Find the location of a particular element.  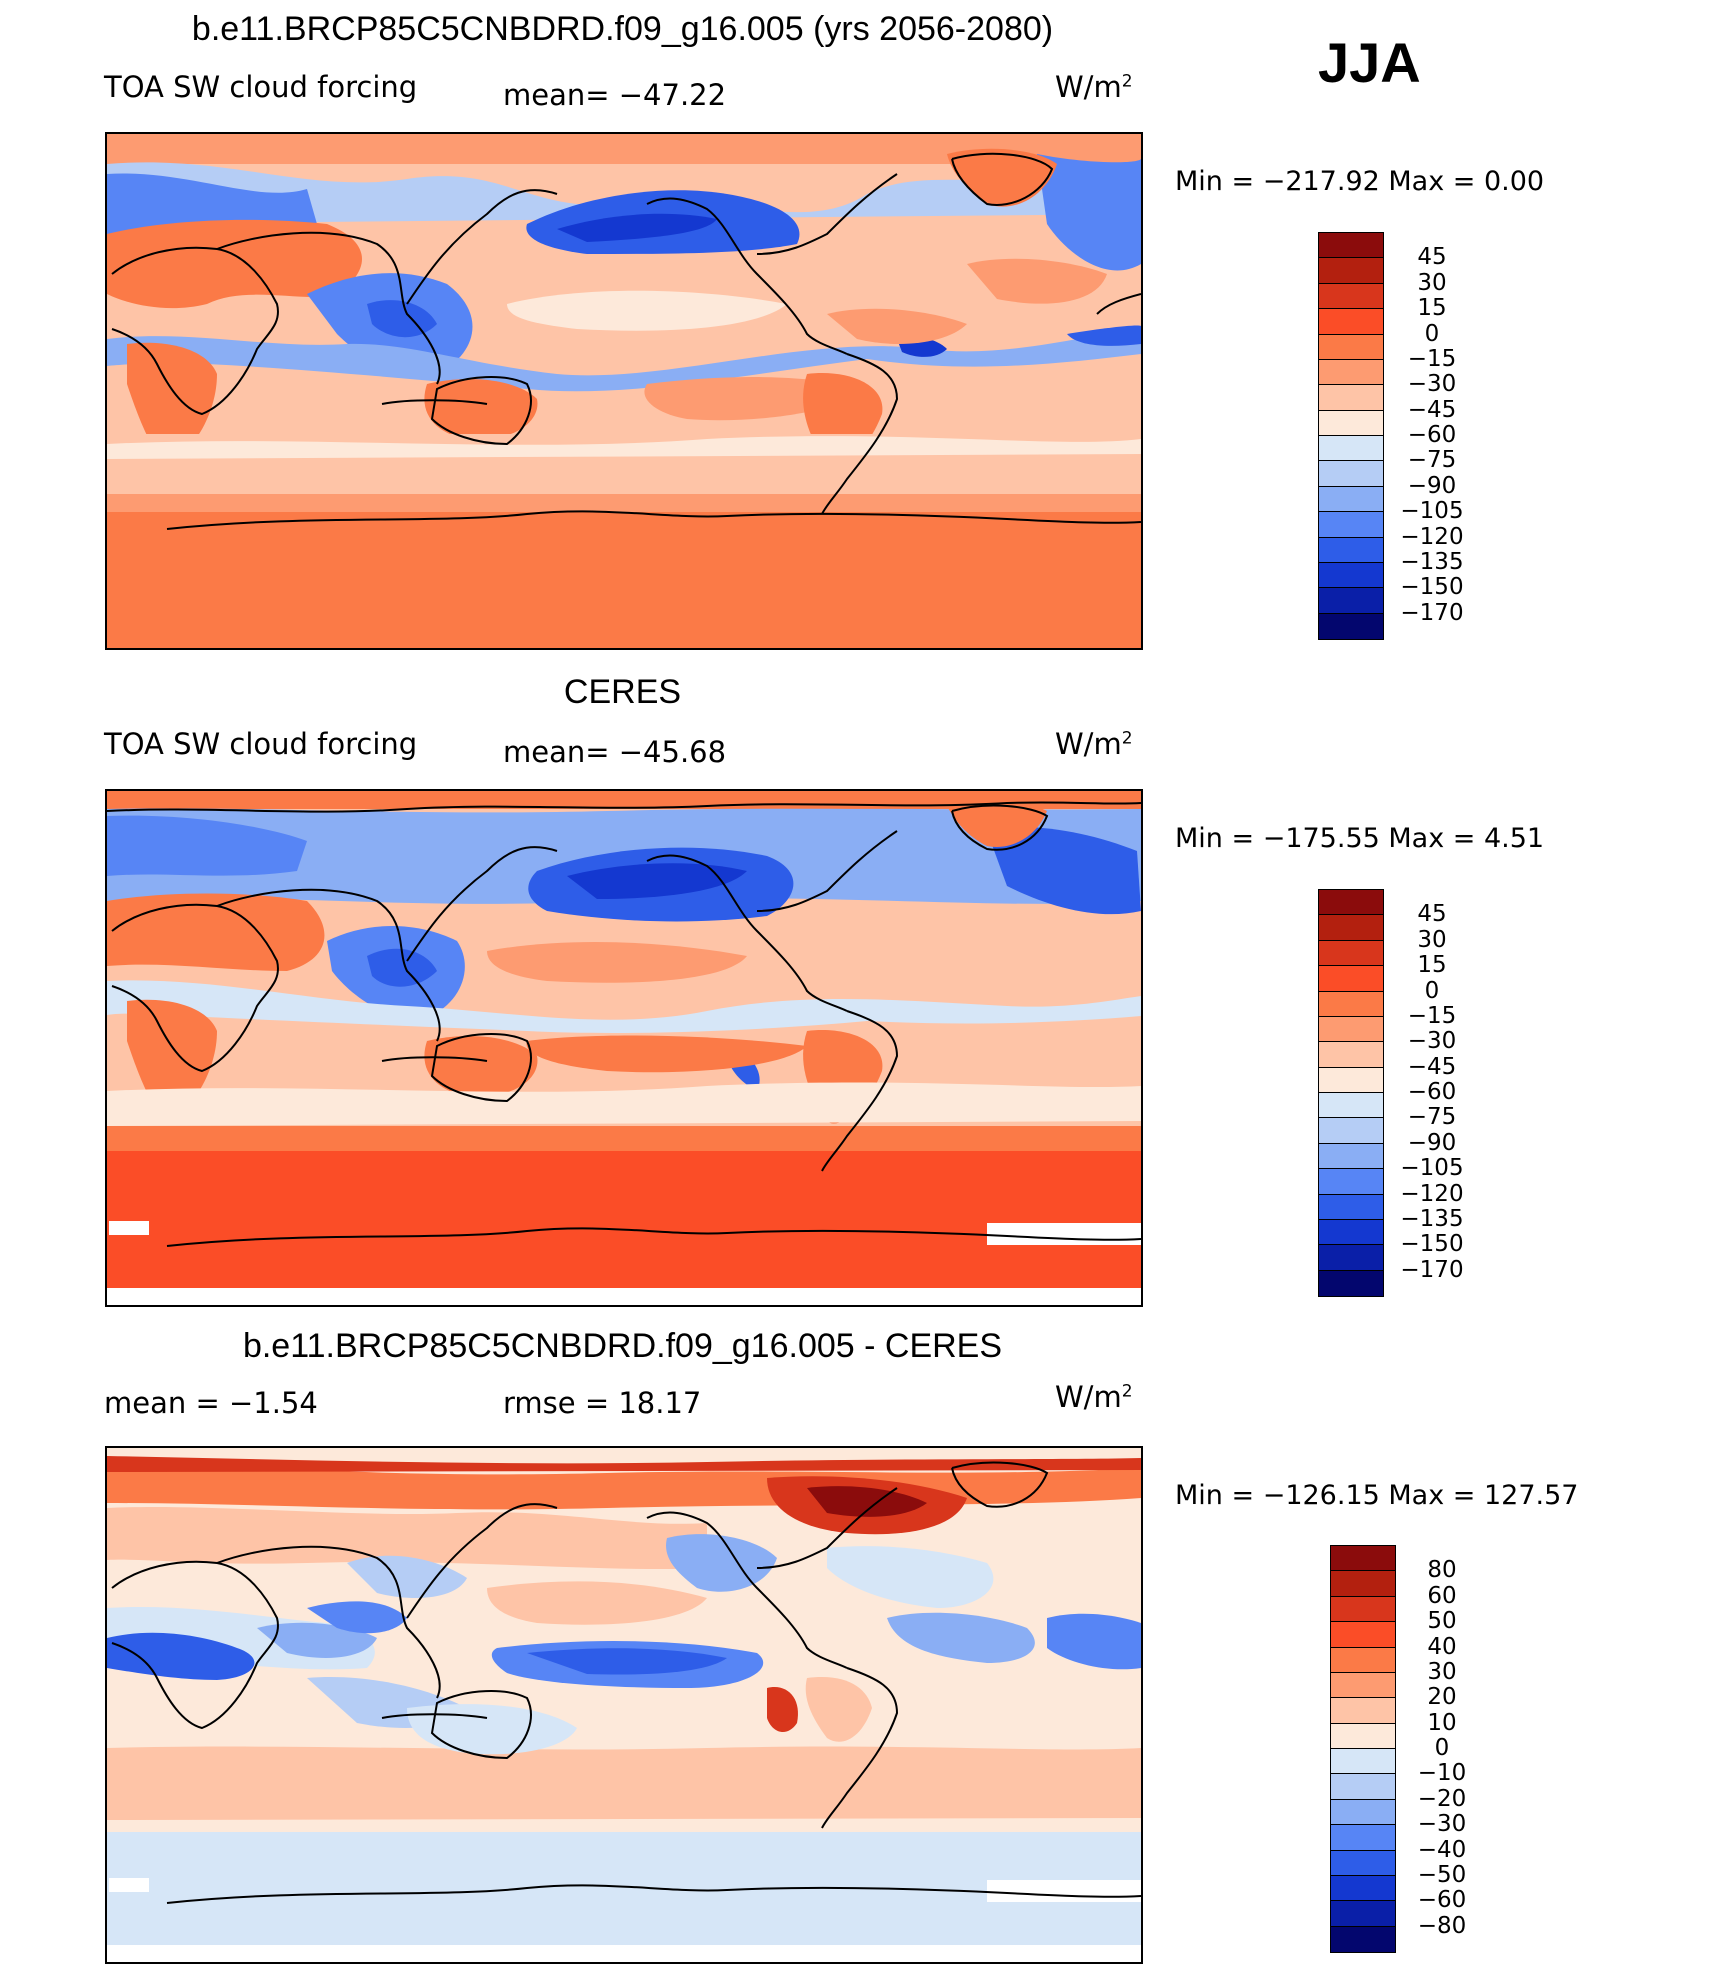

colorbar-tick-label: −10 is located at coordinates (1442, 1773).